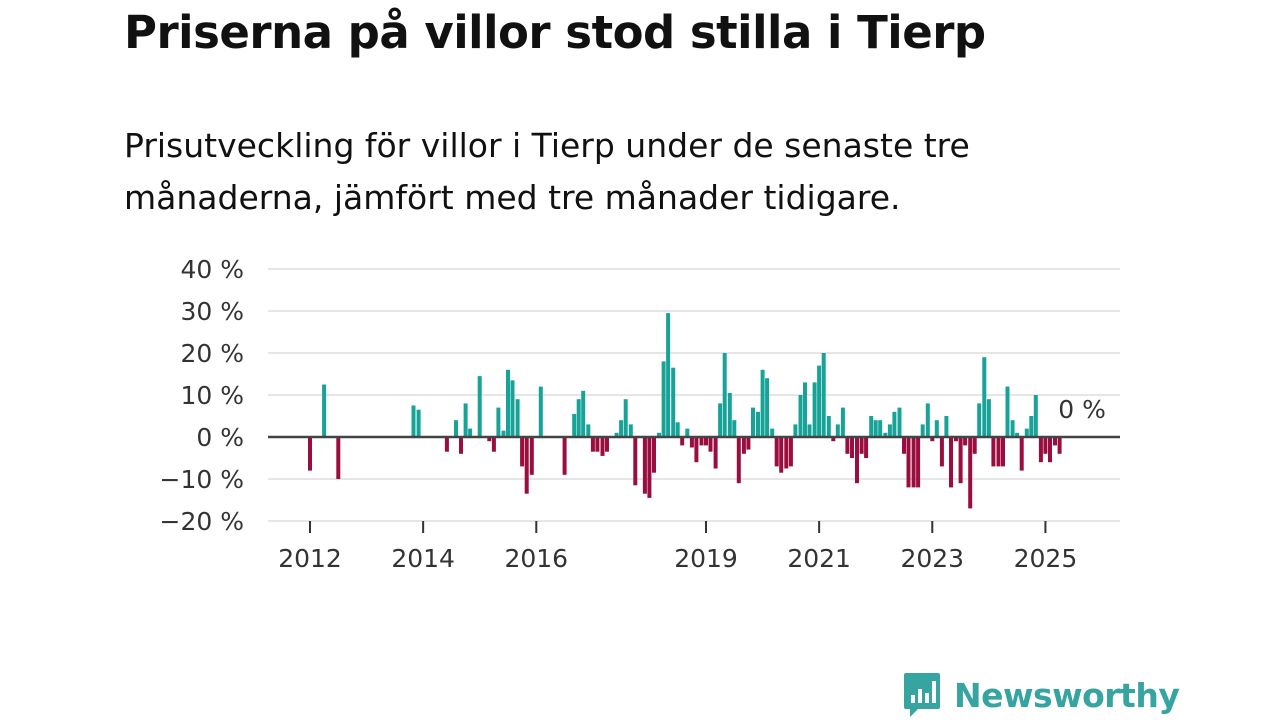 The image size is (1280, 720). Describe the element at coordinates (1082, 409) in the screenshot. I see `last-value-label: 0 %` at that location.